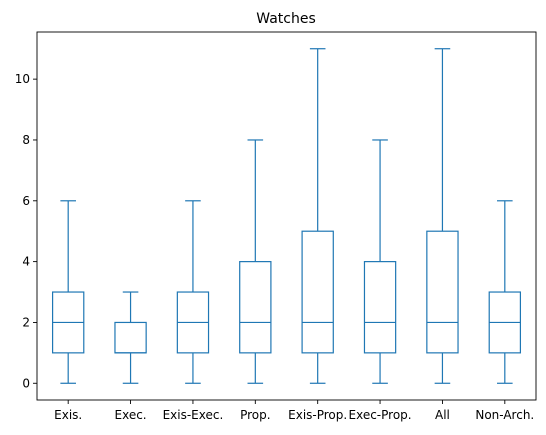 The image size is (546, 435). I want to click on box-exis-prop, so click(317, 292).